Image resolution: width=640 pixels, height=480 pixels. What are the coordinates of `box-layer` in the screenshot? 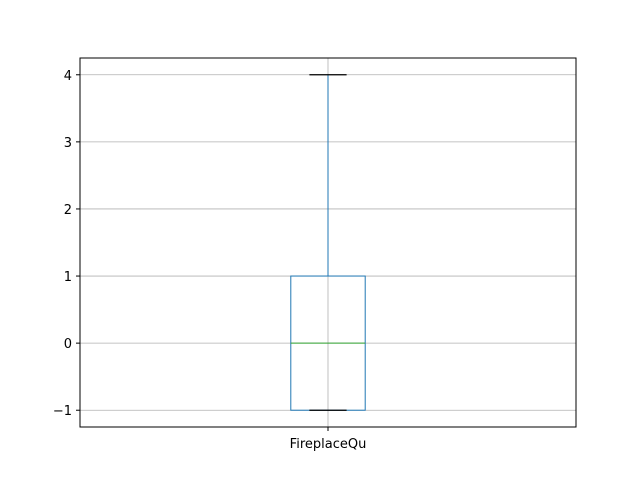 It's located at (328, 242).